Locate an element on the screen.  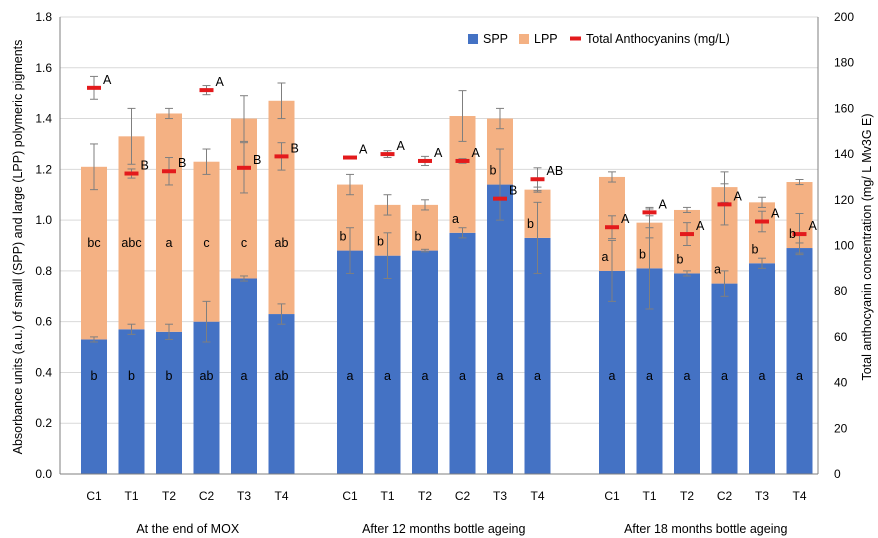
lpp-letter: c is located at coordinates (244, 243).